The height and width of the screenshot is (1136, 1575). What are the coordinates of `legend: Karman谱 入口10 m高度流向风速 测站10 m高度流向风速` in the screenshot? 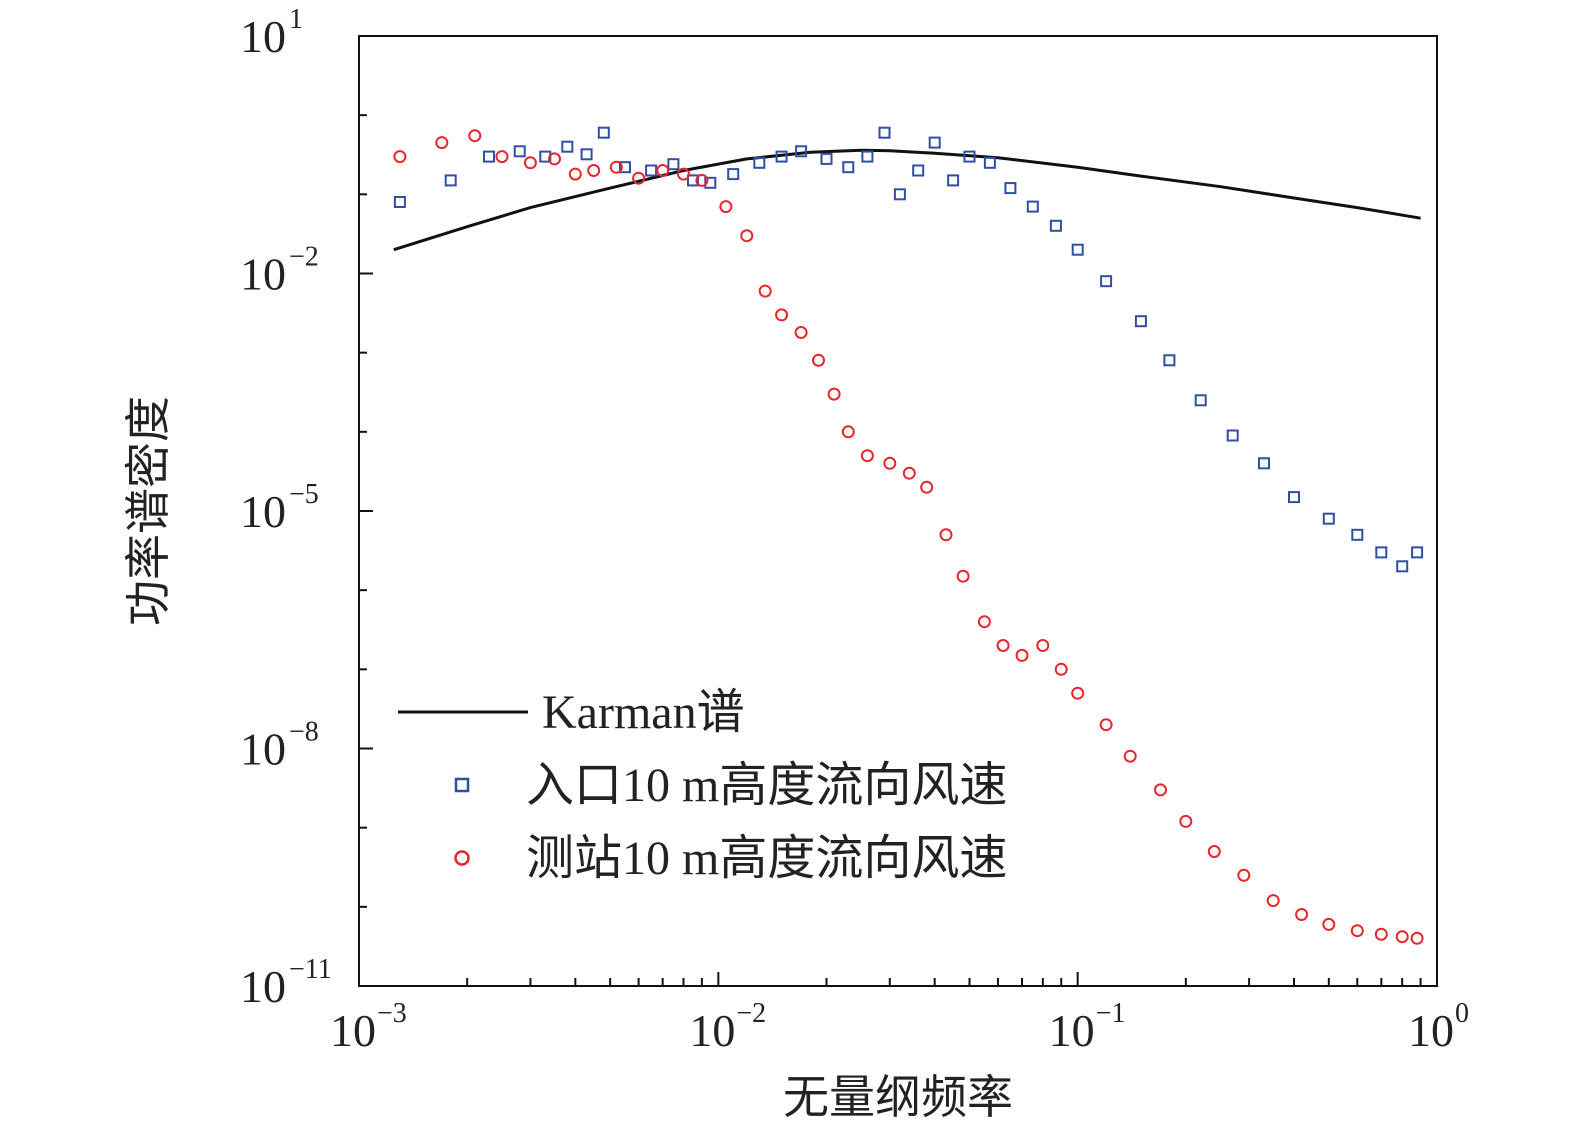 It's located at (702, 785).